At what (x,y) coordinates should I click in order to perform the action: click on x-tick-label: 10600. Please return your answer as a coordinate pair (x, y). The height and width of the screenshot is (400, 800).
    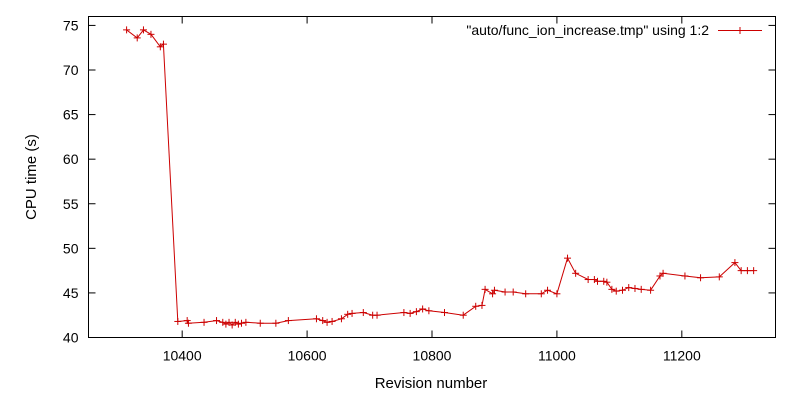
    Looking at the image, I should click on (307, 356).